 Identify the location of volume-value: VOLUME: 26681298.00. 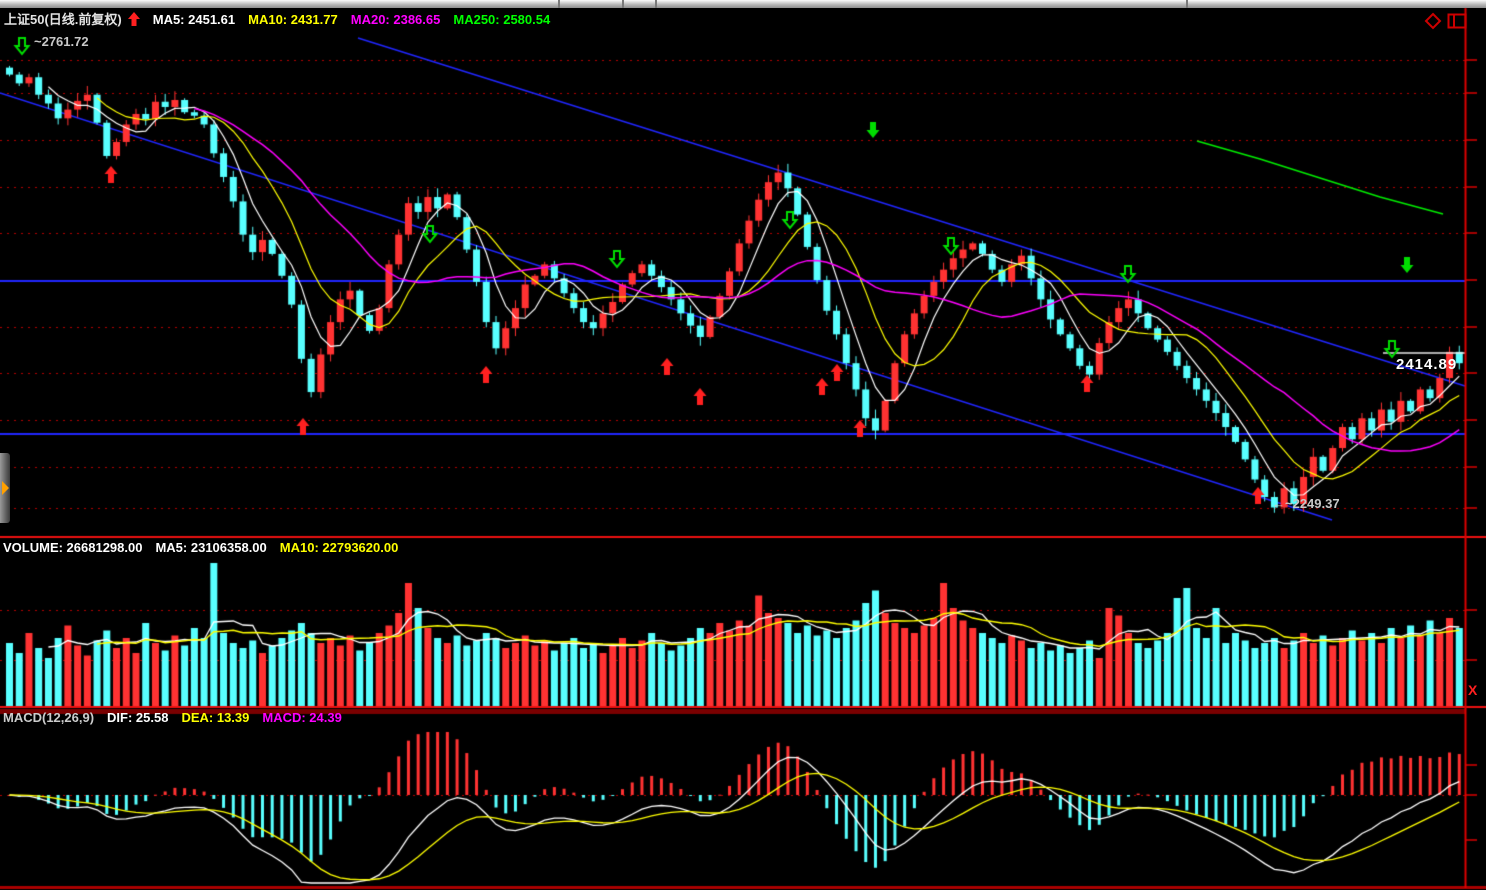
(73, 547).